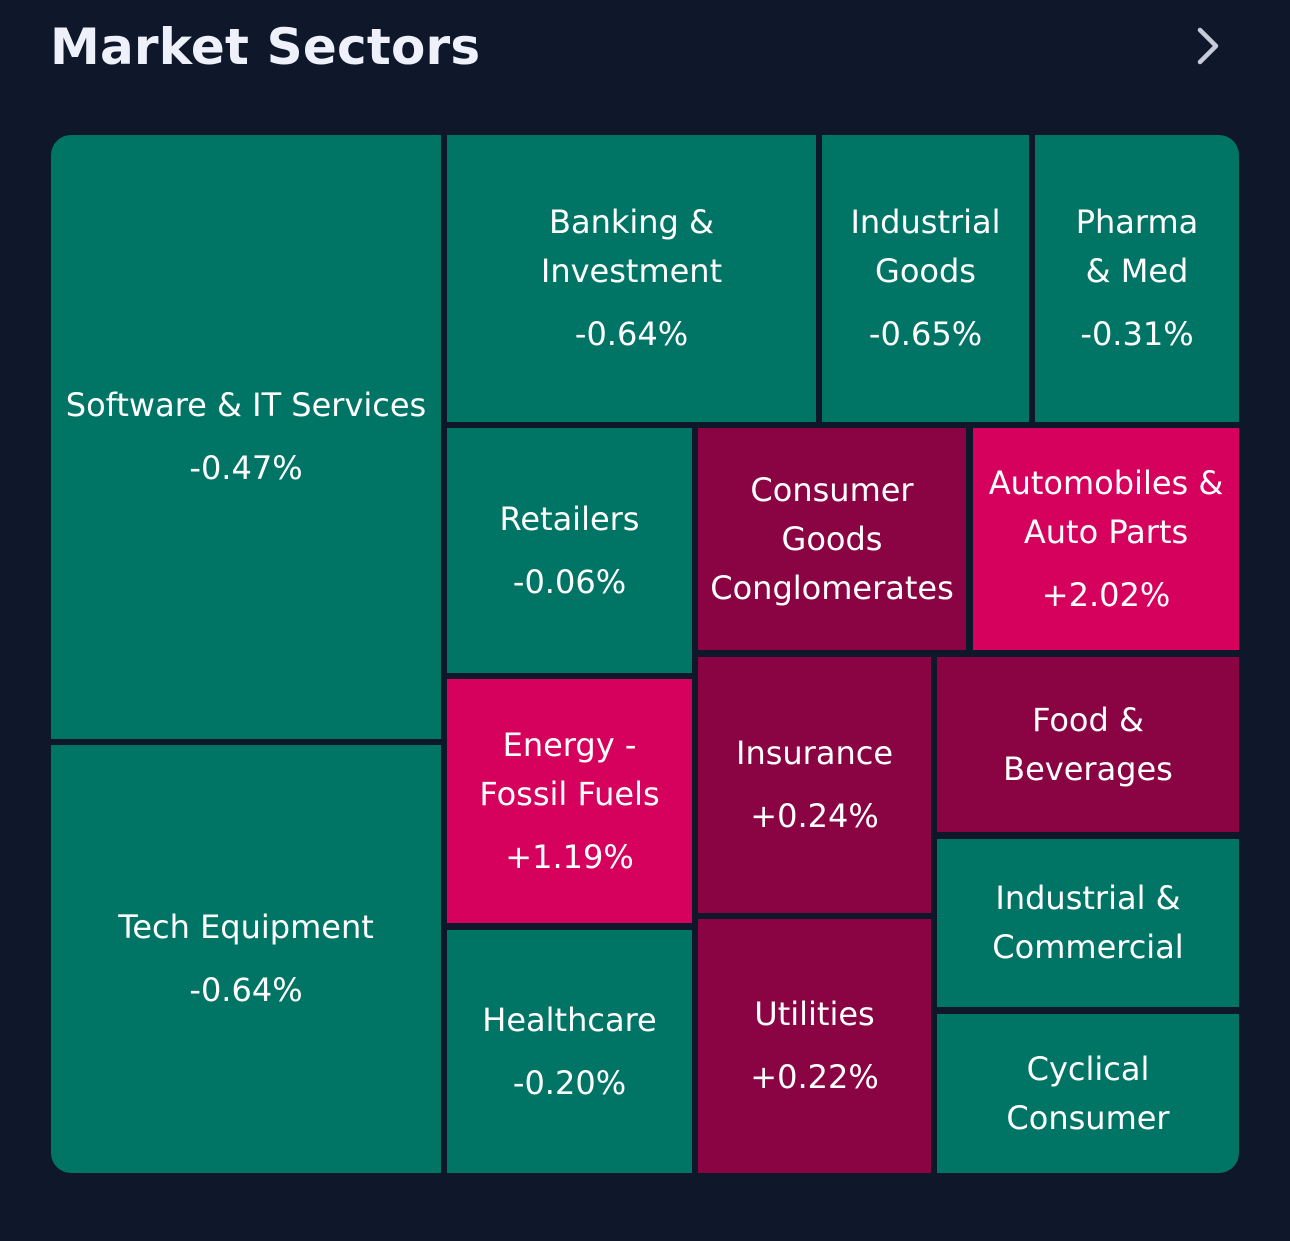 The height and width of the screenshot is (1241, 1290). I want to click on sector-change: -0.31%, so click(1137, 334).